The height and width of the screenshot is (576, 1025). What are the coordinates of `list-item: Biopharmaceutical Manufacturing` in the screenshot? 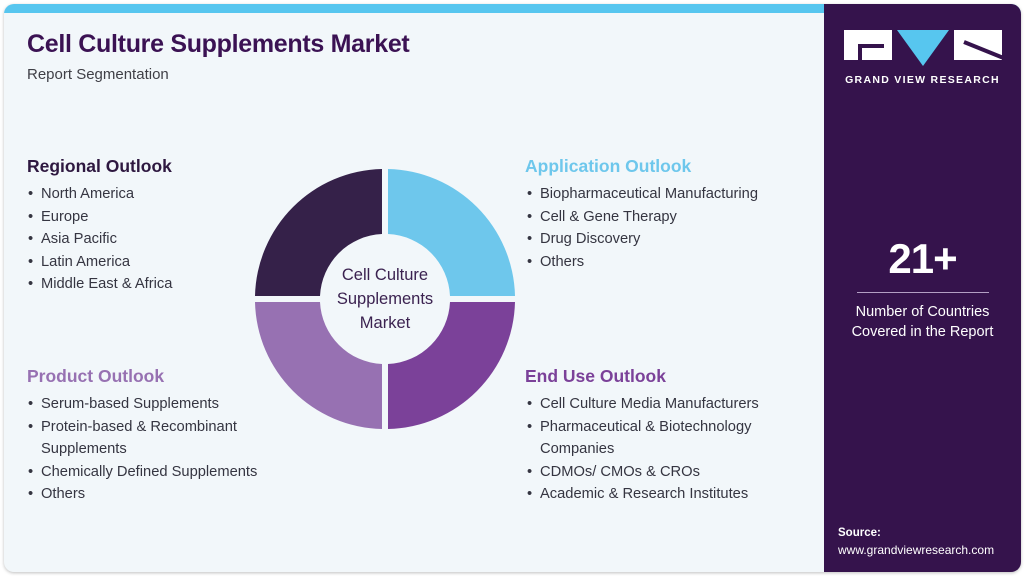 It's located at (675, 194).